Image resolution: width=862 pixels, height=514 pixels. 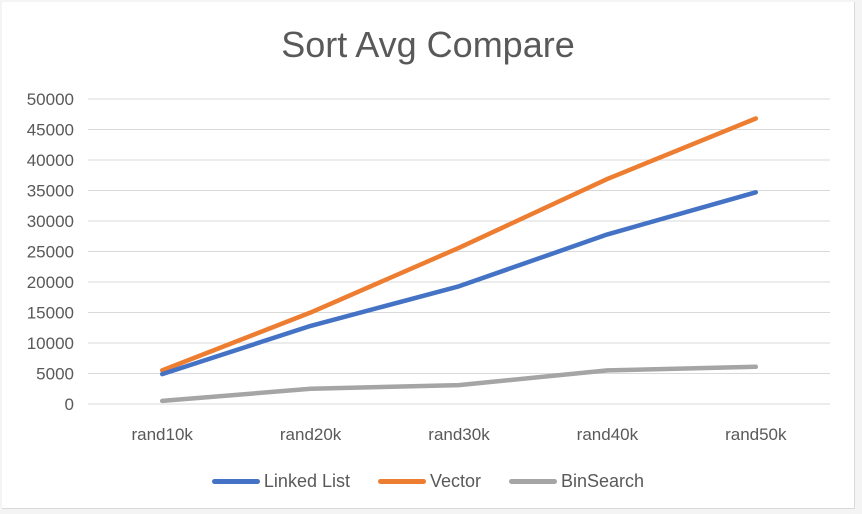 I want to click on y-tick-label: 35000, so click(x=50, y=191).